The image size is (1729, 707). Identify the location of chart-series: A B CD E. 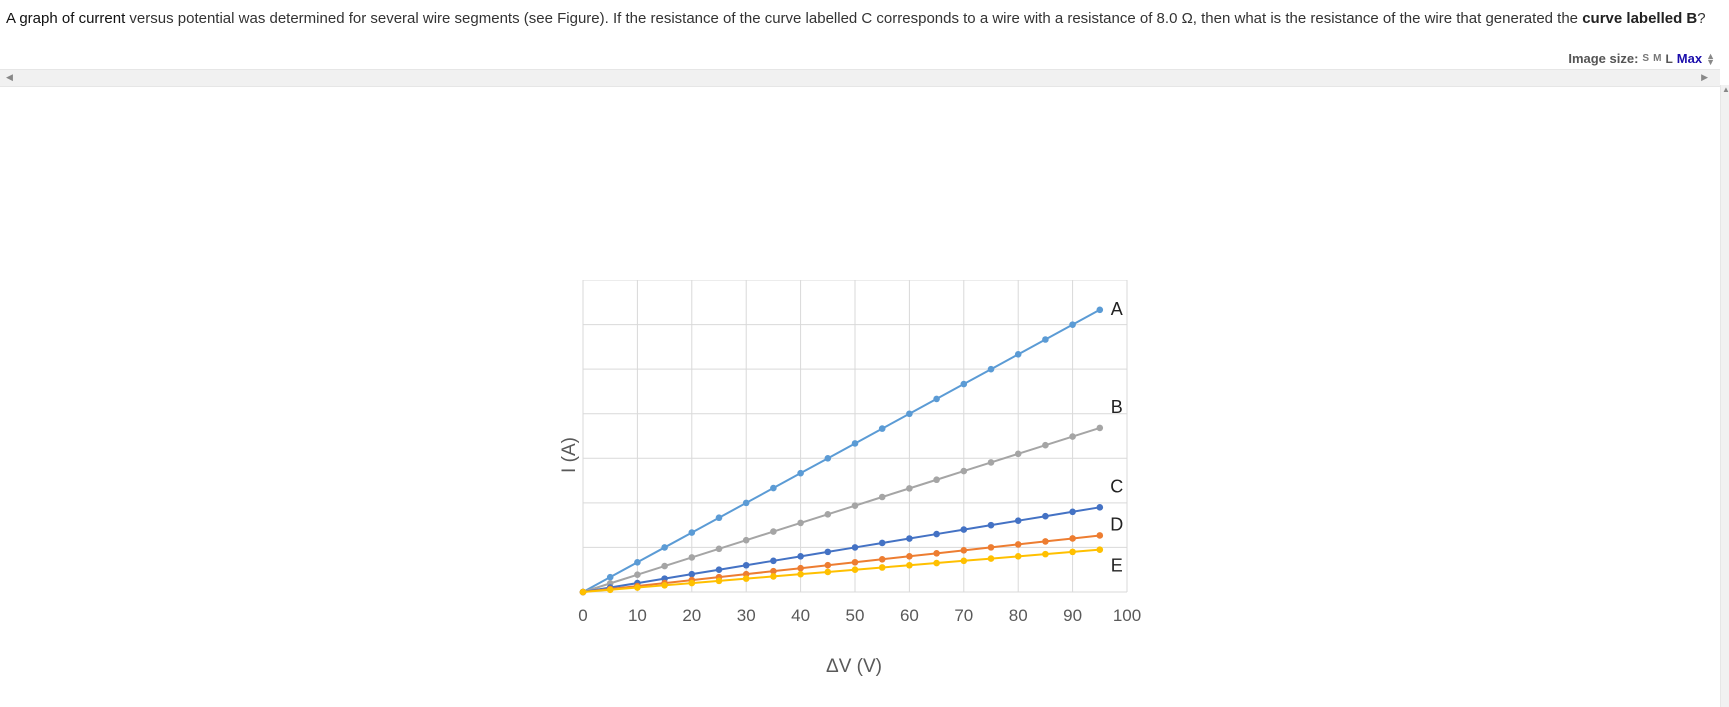
(851, 447).